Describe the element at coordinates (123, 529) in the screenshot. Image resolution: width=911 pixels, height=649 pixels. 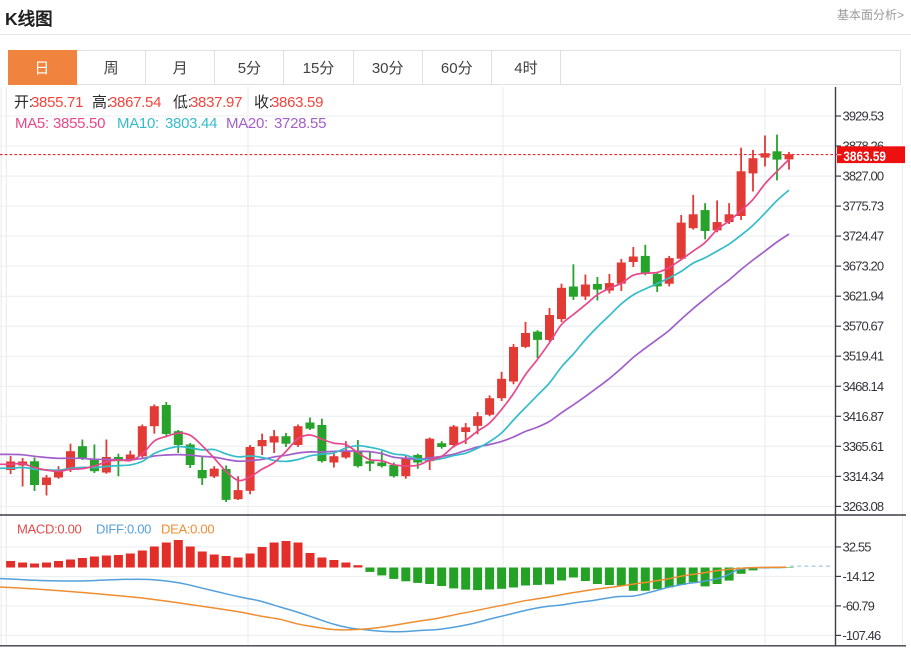
I see `svg-text: DIFF:0.00` at that location.